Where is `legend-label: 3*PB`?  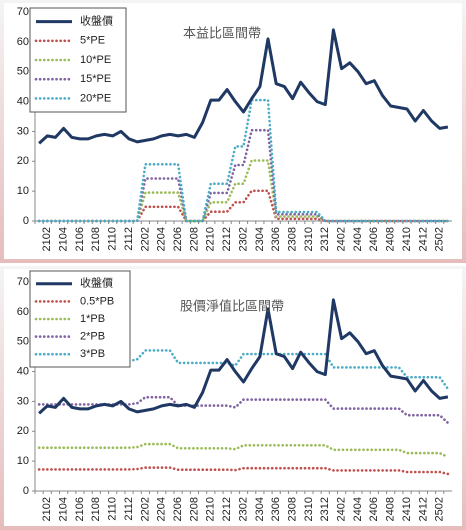
legend-label: 3*PB is located at coordinates (92, 354).